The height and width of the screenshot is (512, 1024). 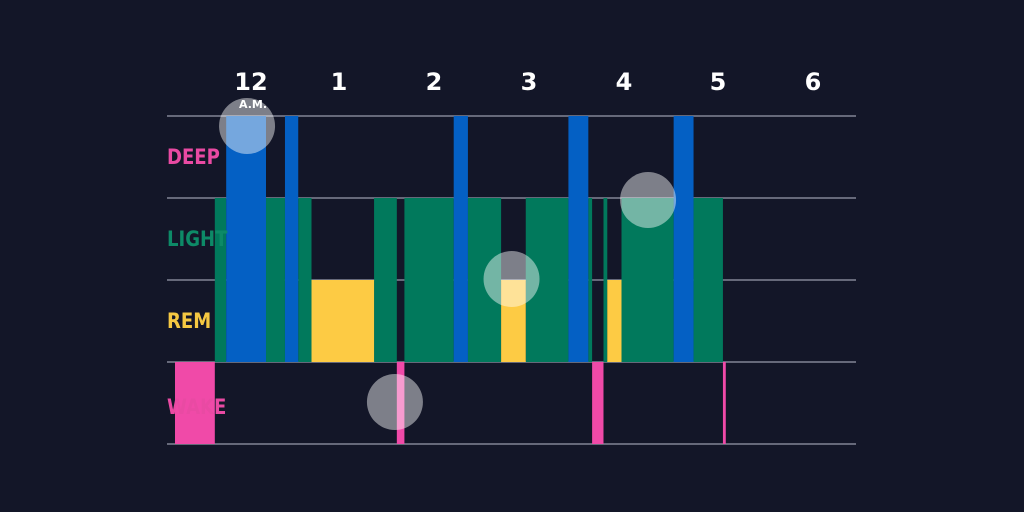 I want to click on stage-label-wake: WAKE, so click(x=196, y=407).